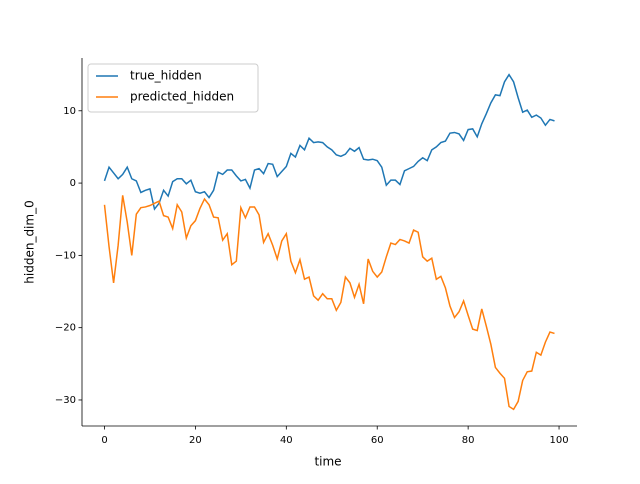  I want to click on y-tick-label: −30, so click(65, 400).